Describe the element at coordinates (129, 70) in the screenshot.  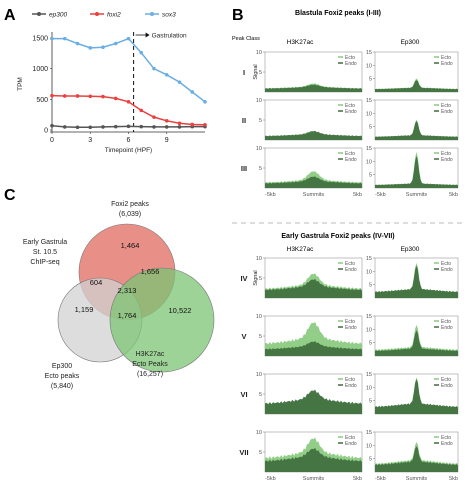
I see `series-line-sox3` at that location.